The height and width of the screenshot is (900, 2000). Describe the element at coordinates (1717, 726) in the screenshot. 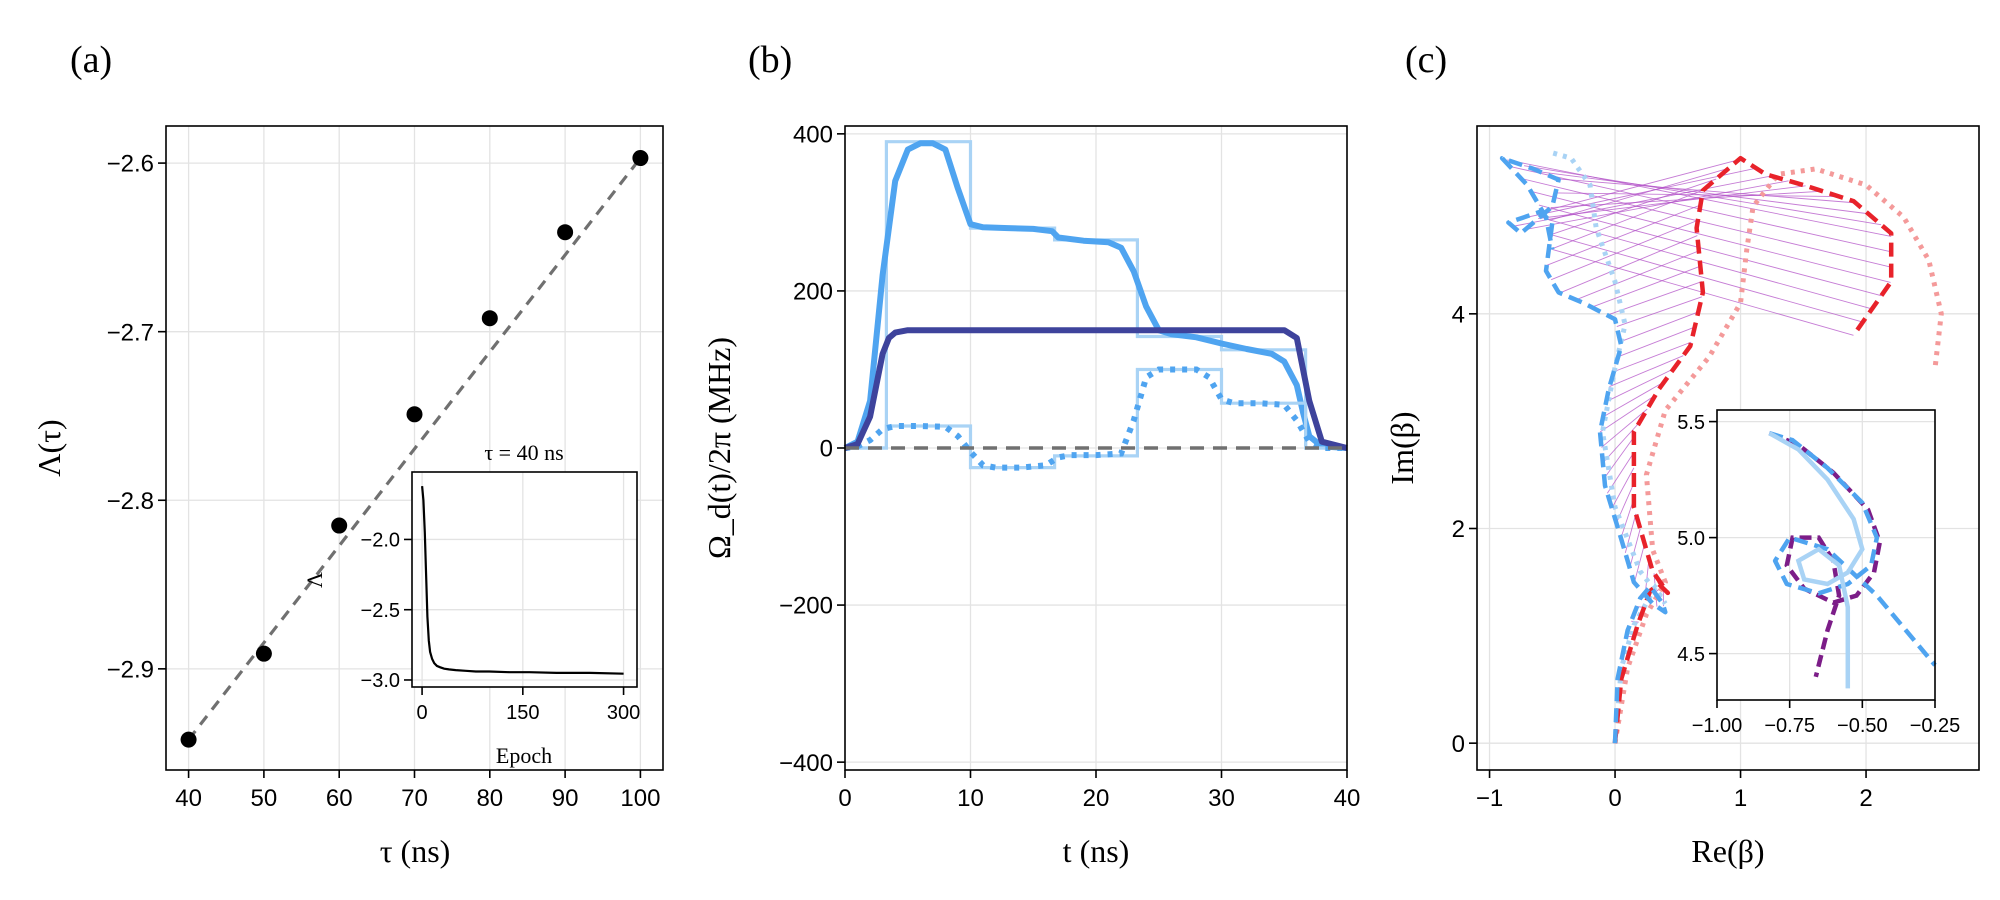

I see `x-tick-label-c-inset: −1.00` at that location.